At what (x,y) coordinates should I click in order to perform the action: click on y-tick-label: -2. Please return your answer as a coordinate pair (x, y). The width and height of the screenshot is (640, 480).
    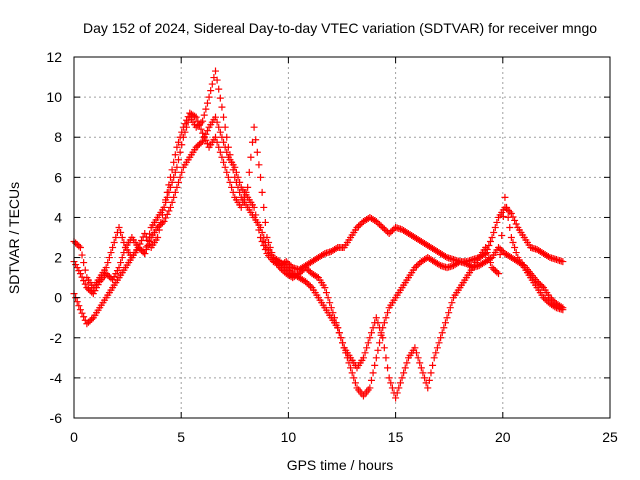
    Looking at the image, I should click on (56, 338).